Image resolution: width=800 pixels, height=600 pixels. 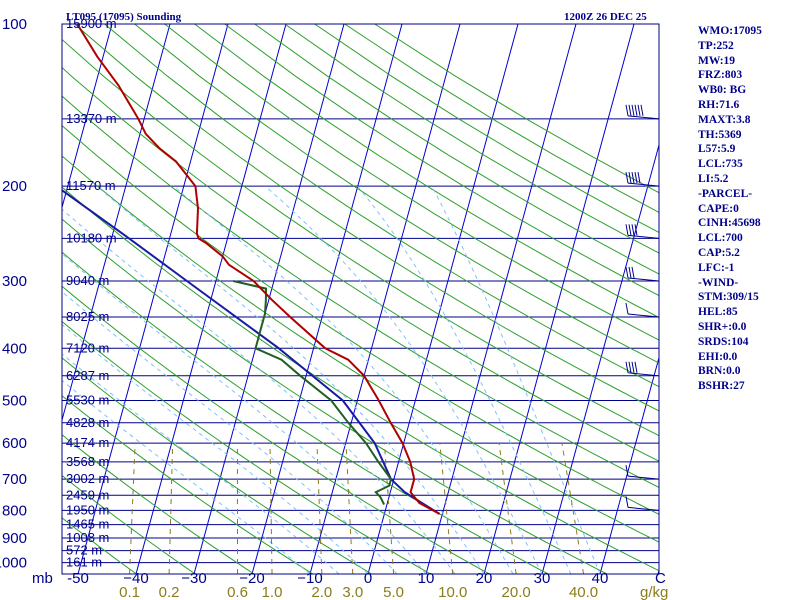 I want to click on height-label: 10180 m, so click(x=91, y=237).